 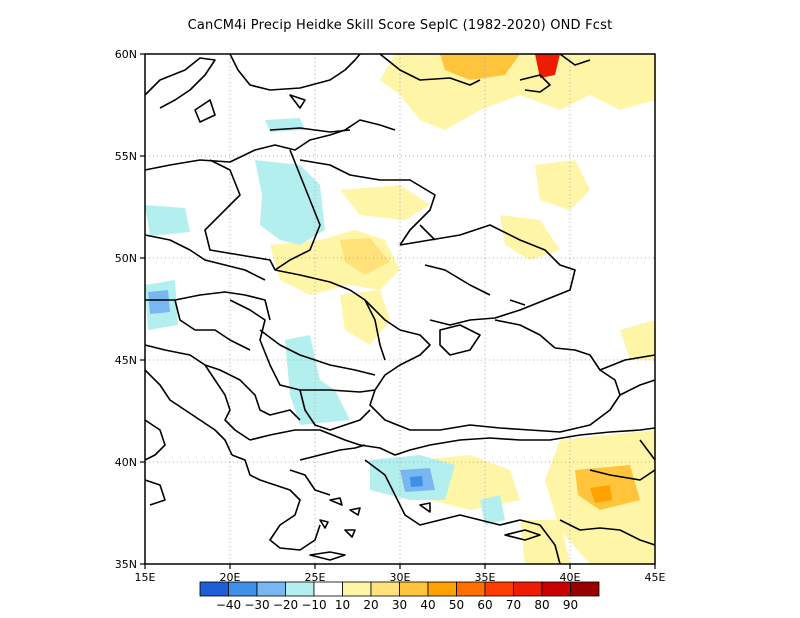 I want to click on lat-tick-50: 50N, so click(x=126, y=258).